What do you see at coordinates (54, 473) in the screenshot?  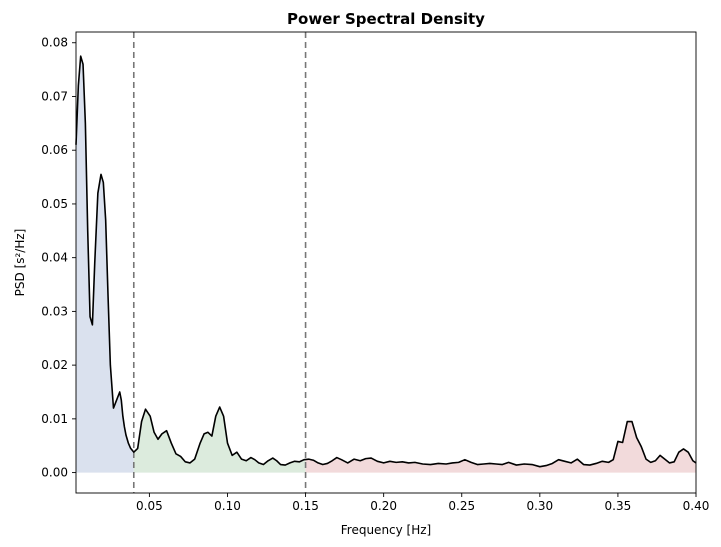 I see `y-tick-label: 0.00` at bounding box center [54, 473].